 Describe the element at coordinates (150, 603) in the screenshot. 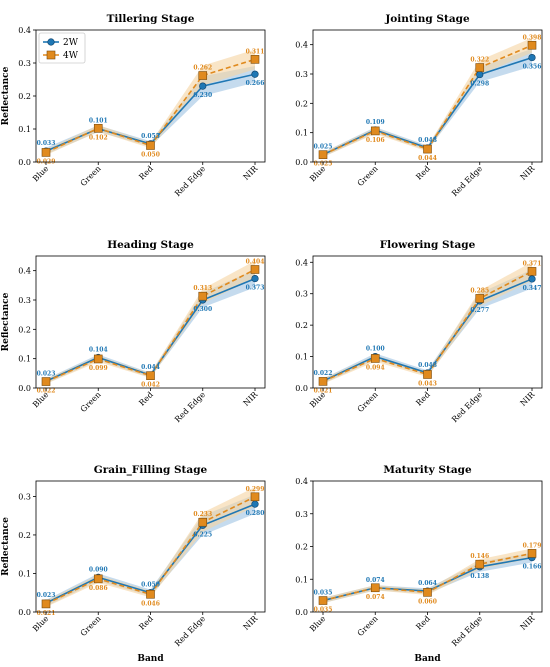

I see `data-label-4W: 0.046` at that location.